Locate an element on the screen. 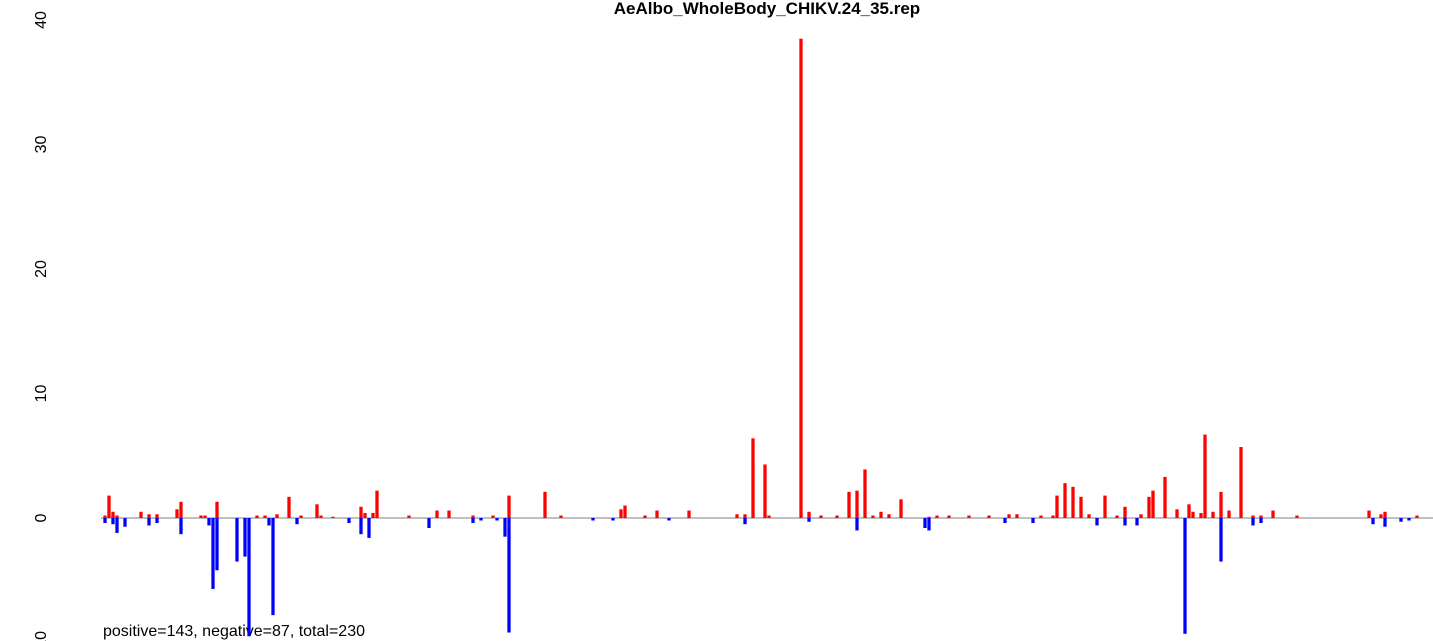  y-tick-label: 40 is located at coordinates (41, 20).